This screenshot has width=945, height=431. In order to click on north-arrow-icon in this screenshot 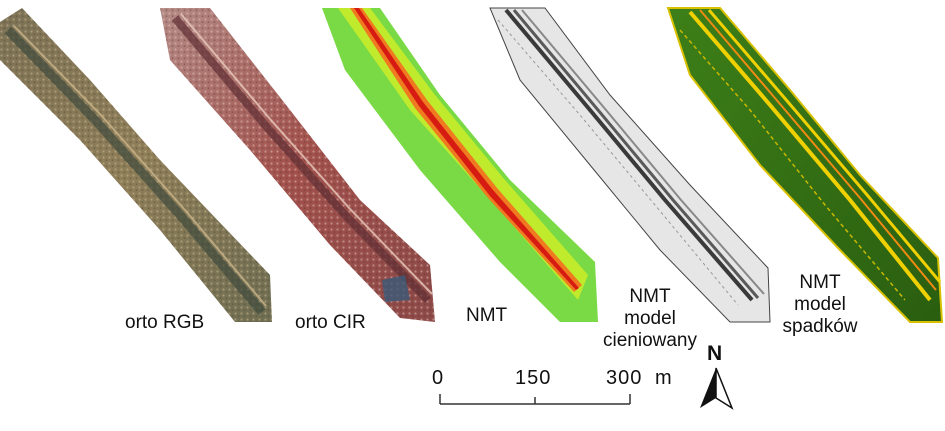, I will do `click(717, 388)`.